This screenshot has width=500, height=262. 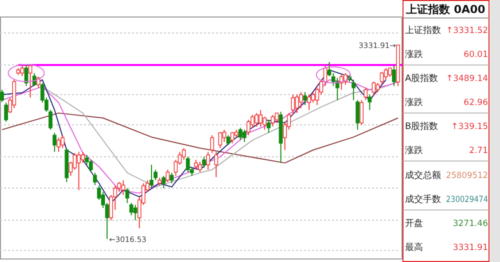 What do you see at coordinates (478, 151) in the screenshot?
I see `text: 2.71` at bounding box center [478, 151].